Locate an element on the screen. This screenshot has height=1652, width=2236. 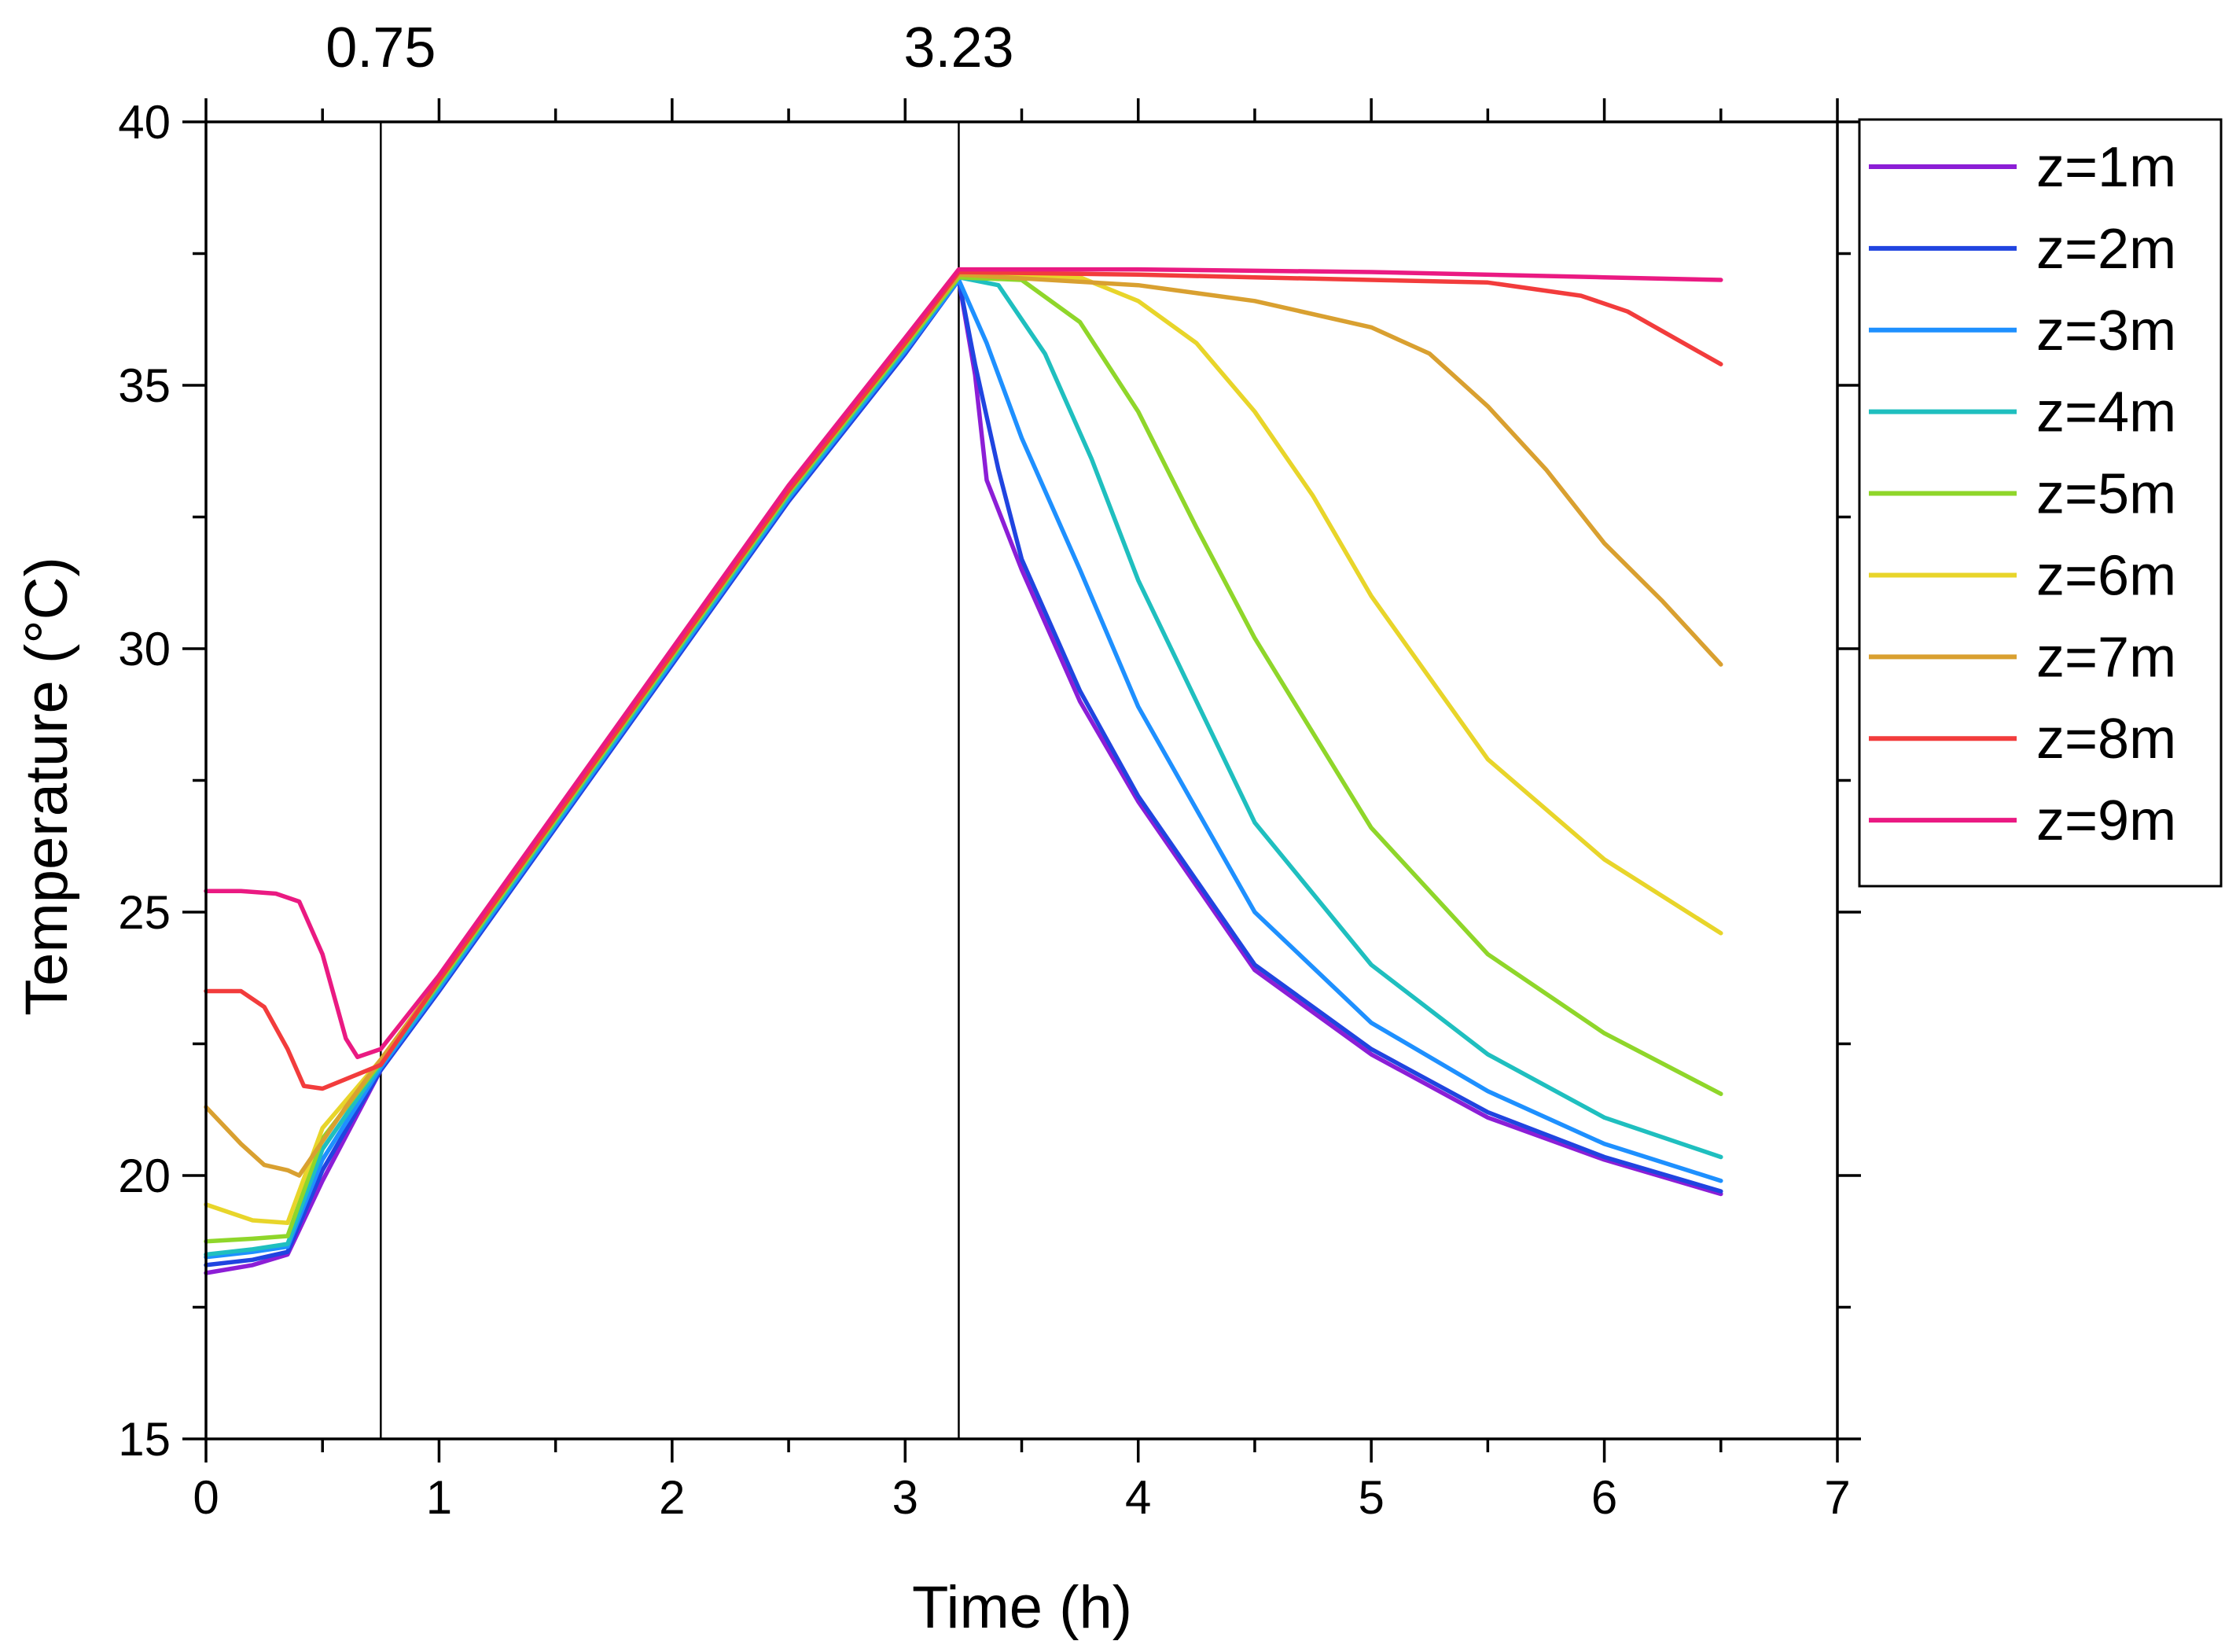
x-tick-label: 6 is located at coordinates (1604, 1497).